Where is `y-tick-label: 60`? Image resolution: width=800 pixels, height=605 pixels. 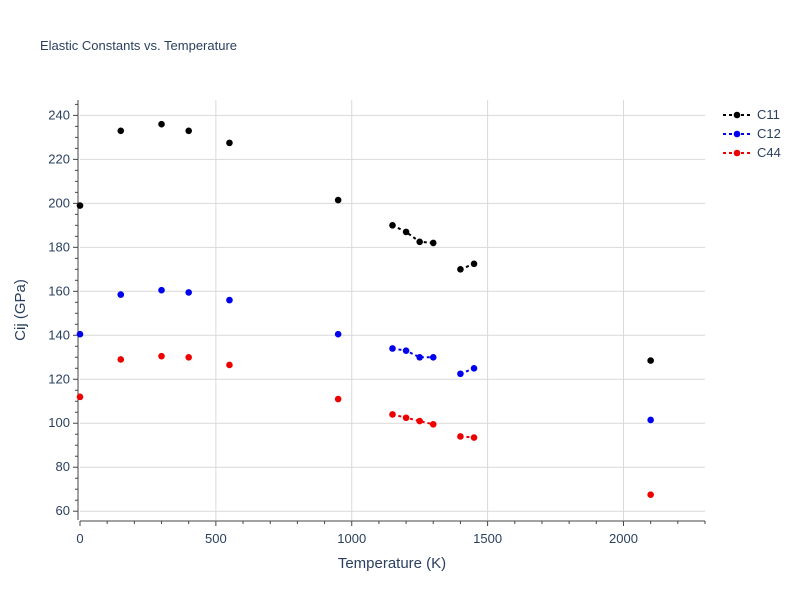 y-tick-label: 60 is located at coordinates (63, 510).